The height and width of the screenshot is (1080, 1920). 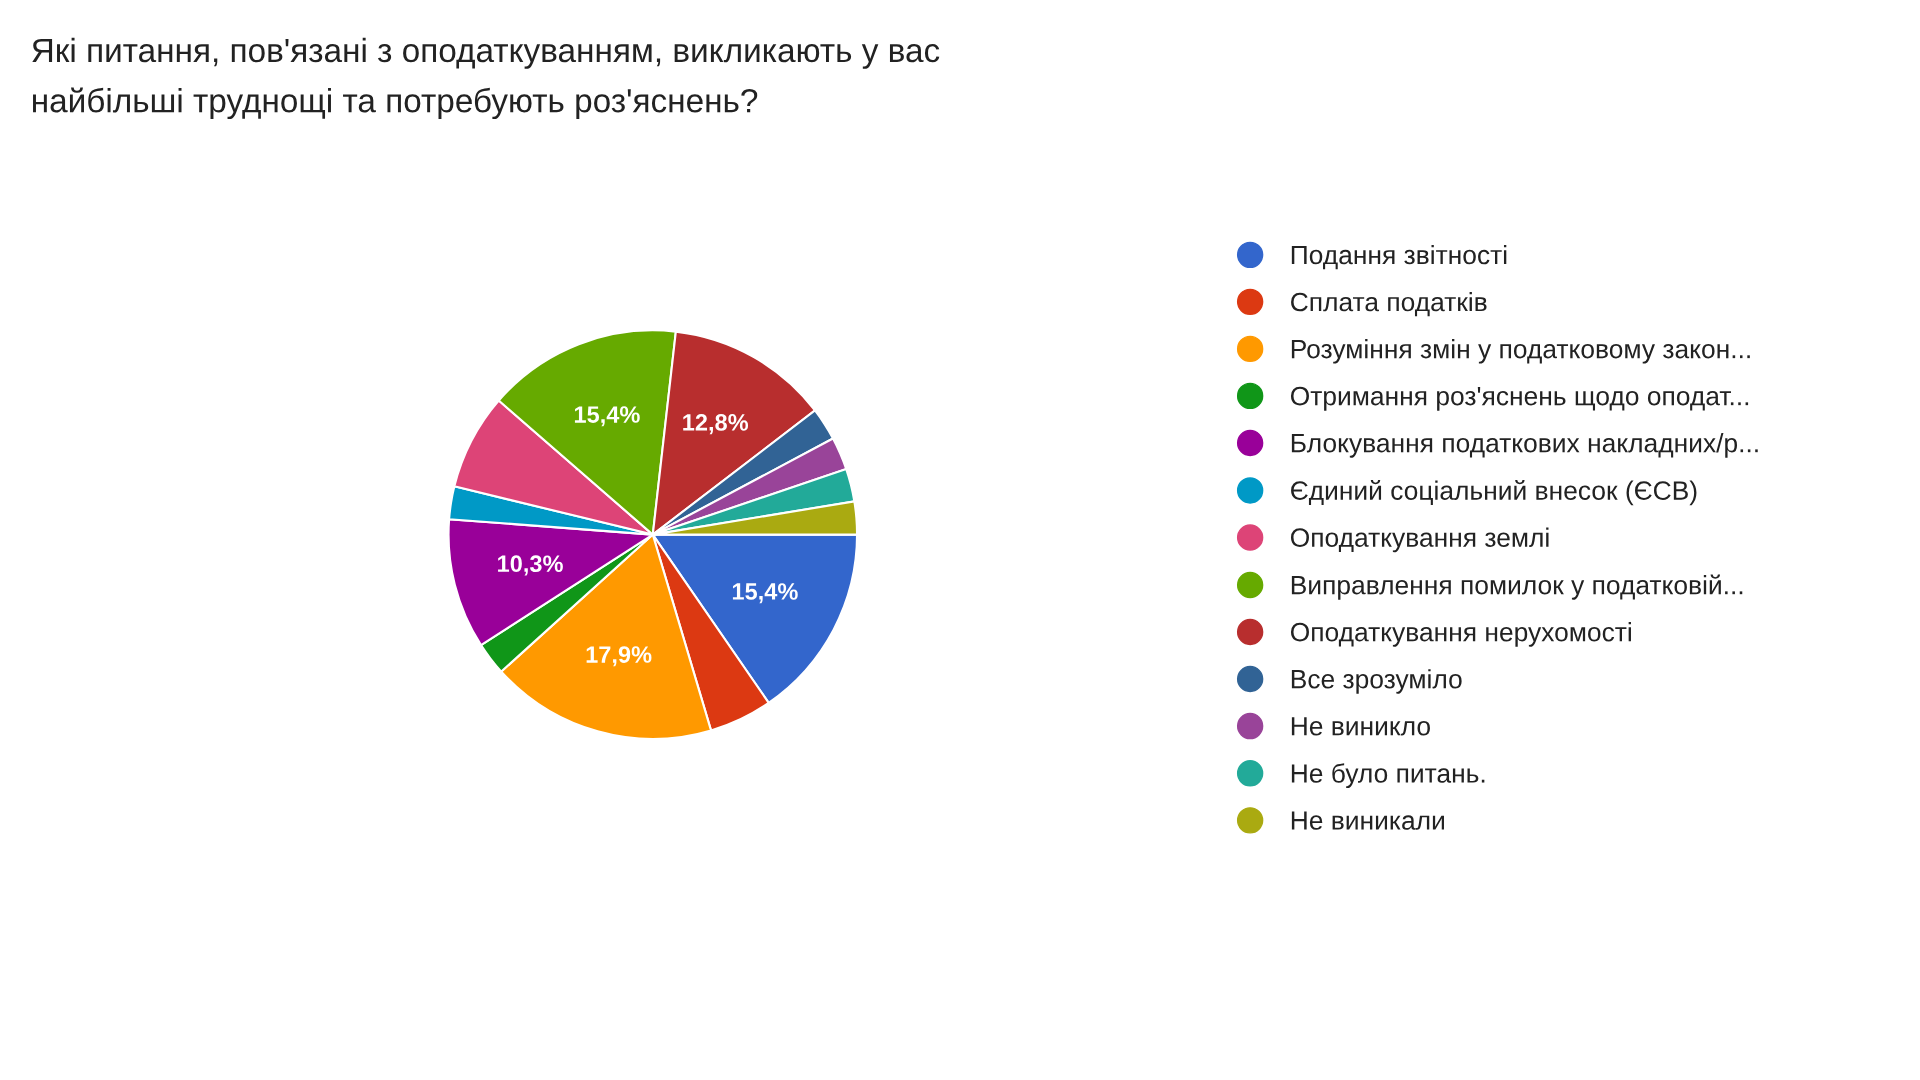 What do you see at coordinates (1367, 820) in the screenshot?
I see `legend-label: Не виникали` at bounding box center [1367, 820].